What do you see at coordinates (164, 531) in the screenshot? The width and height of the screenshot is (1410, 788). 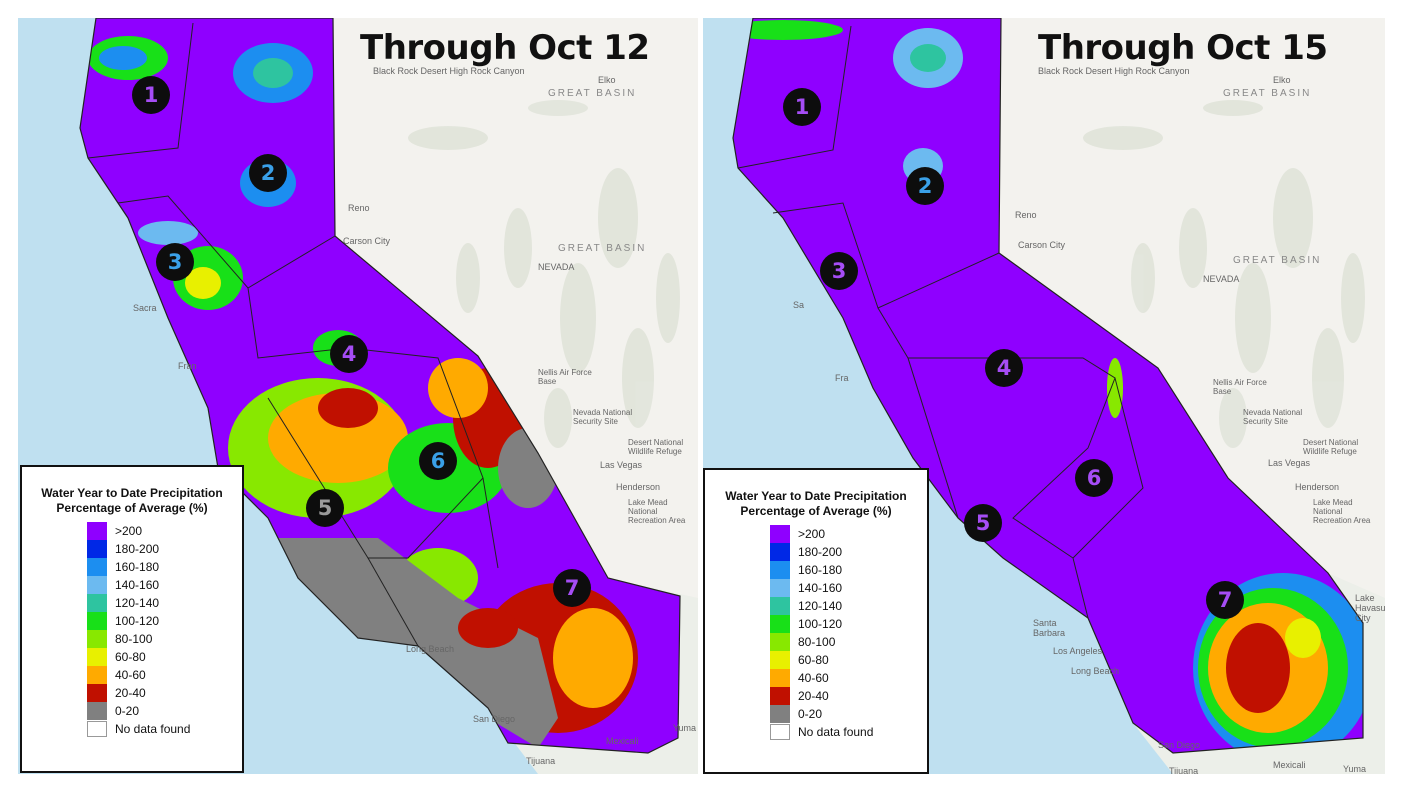 I see `legend-item: >200` at bounding box center [164, 531].